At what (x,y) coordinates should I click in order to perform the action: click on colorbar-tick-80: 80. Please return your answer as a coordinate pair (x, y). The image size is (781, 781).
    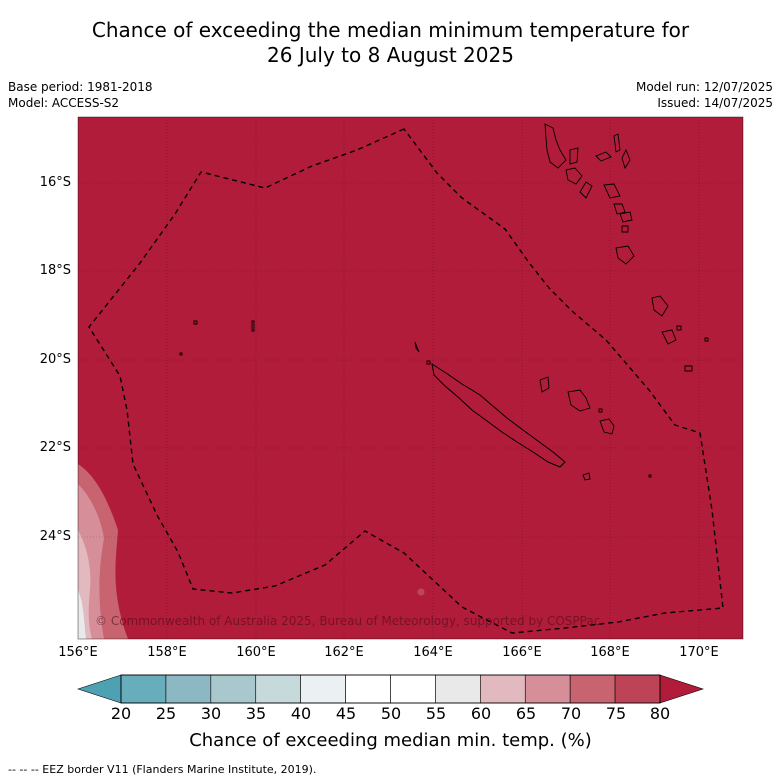
    Looking at the image, I should click on (660, 713).